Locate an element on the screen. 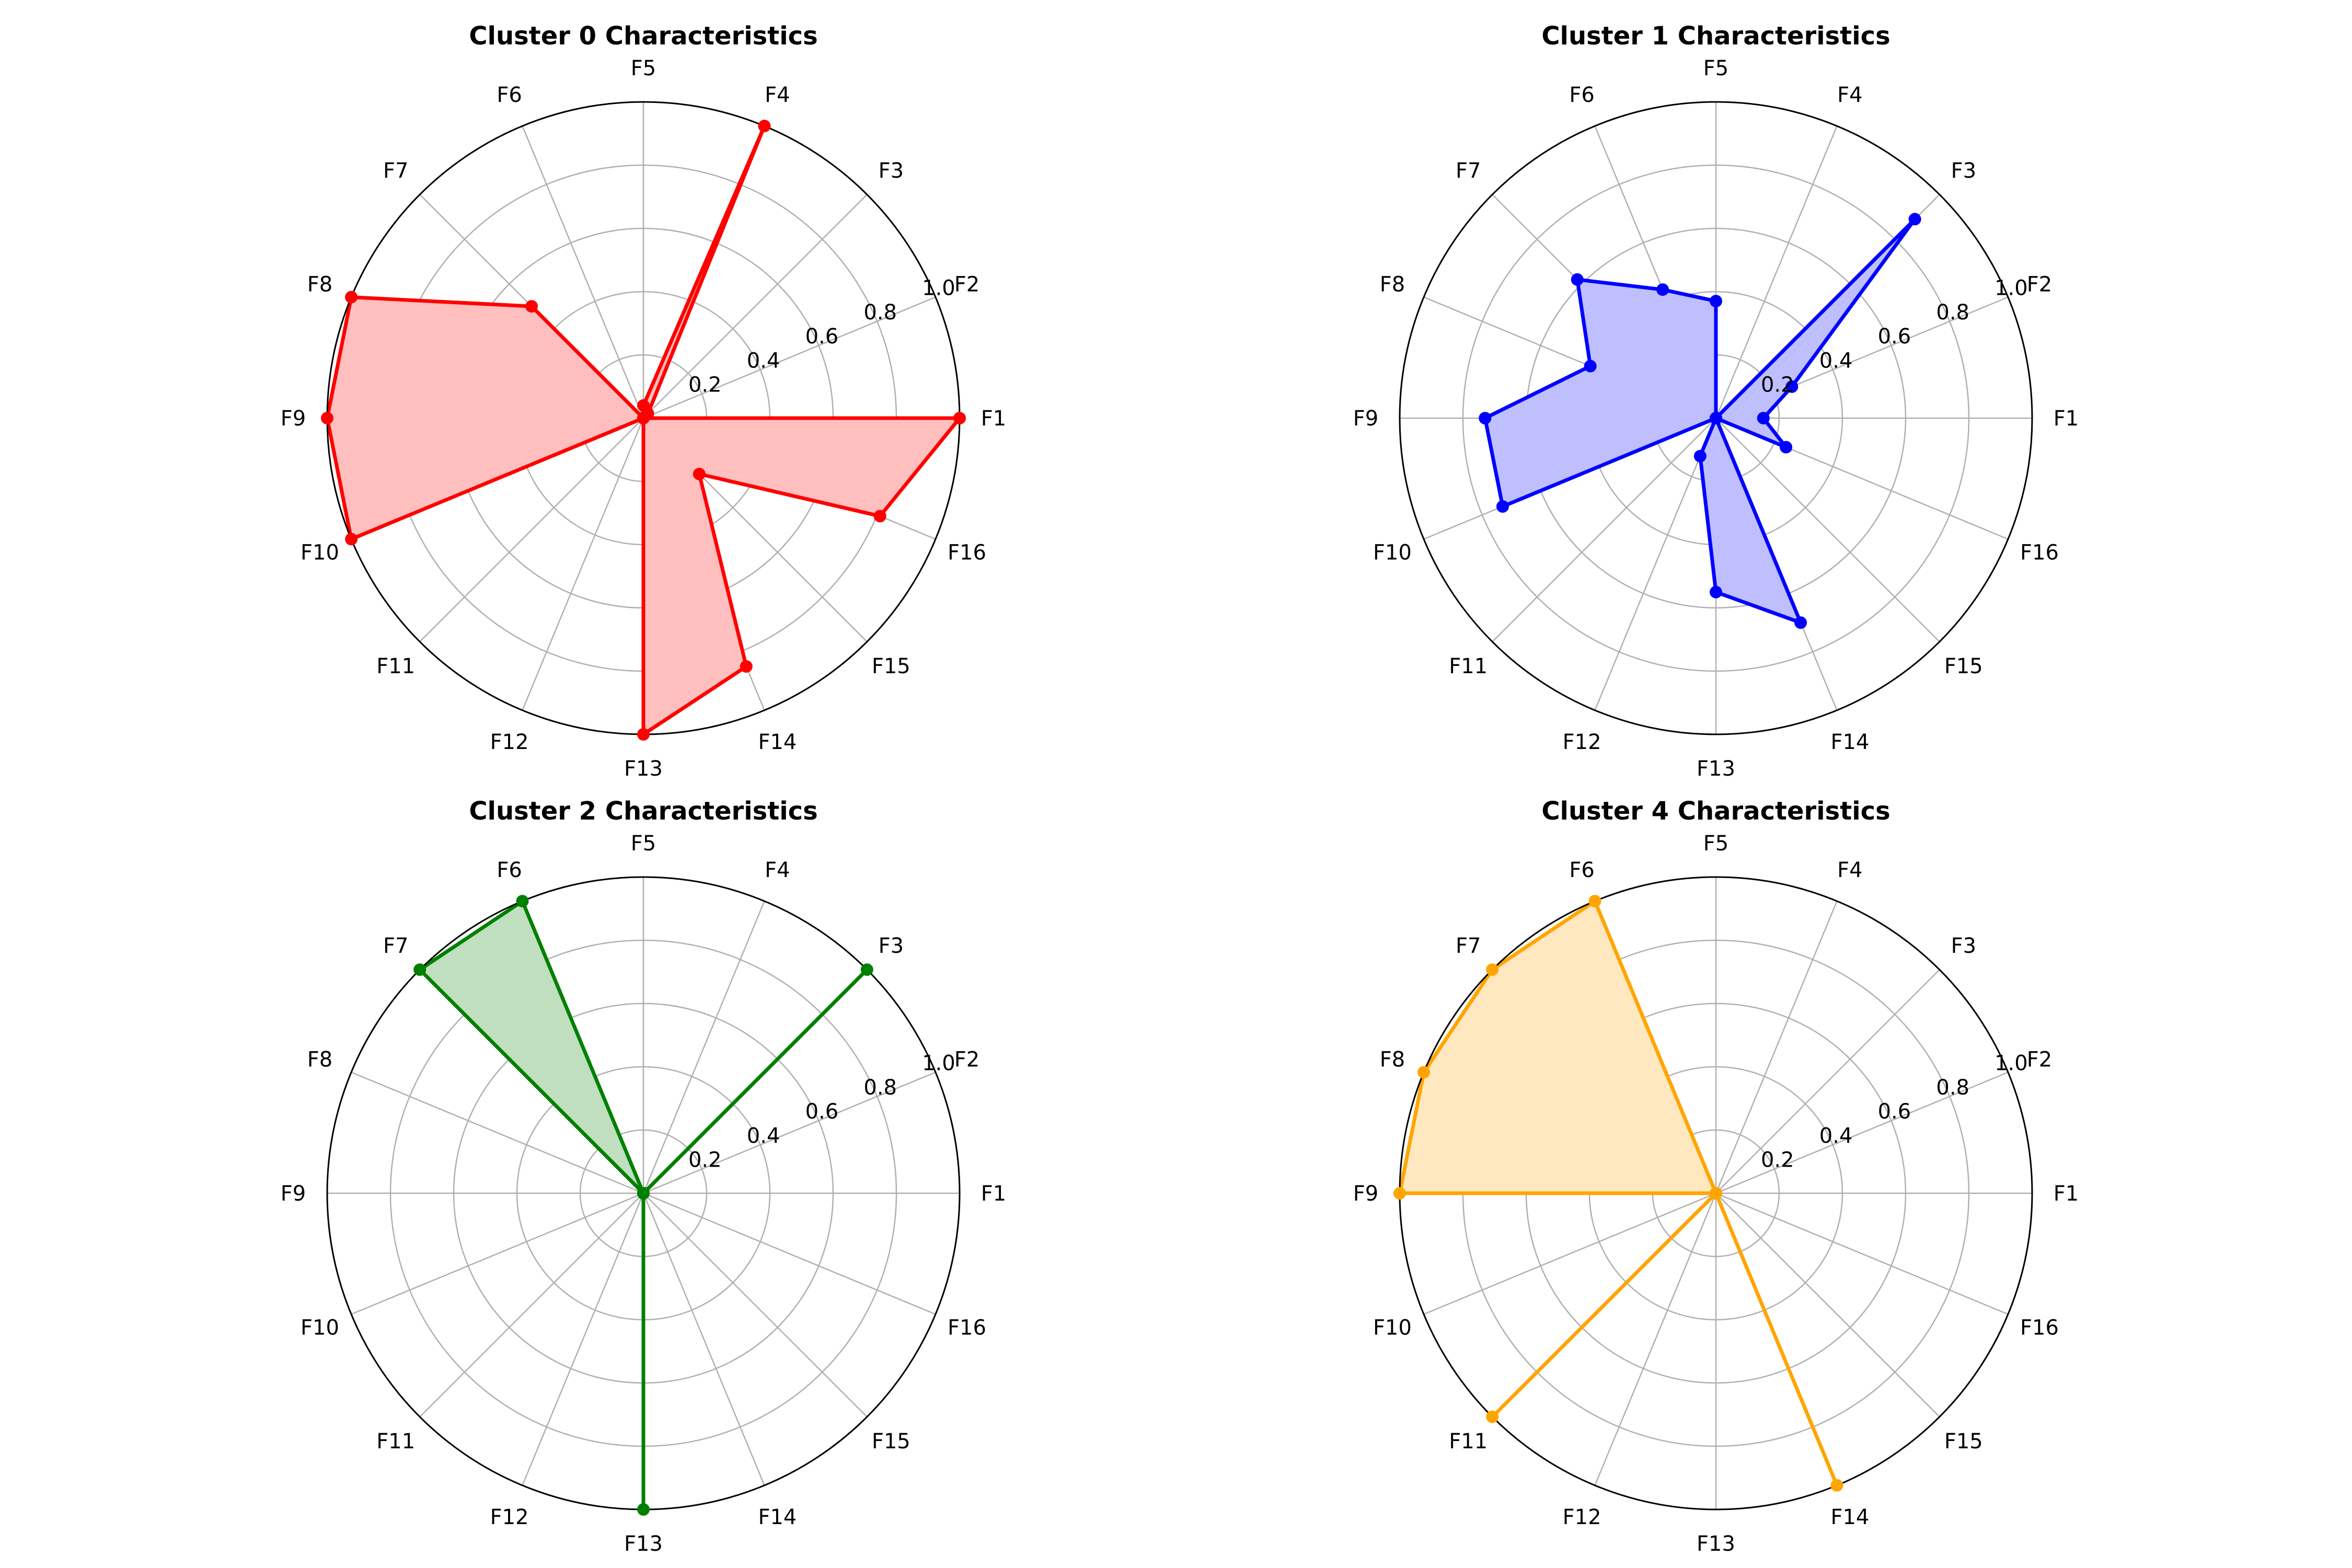  data-point-F4 is located at coordinates (764, 126).